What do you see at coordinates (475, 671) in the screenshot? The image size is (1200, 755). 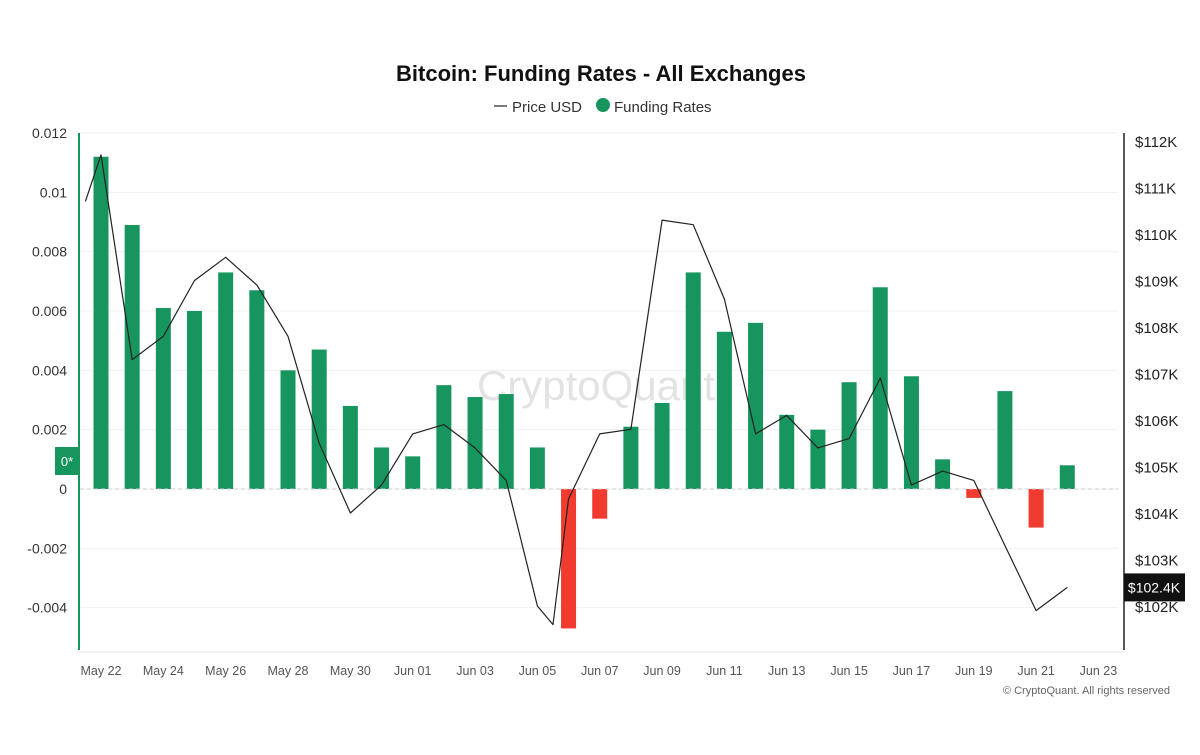 I see `x-tick-label: Jun 03` at bounding box center [475, 671].